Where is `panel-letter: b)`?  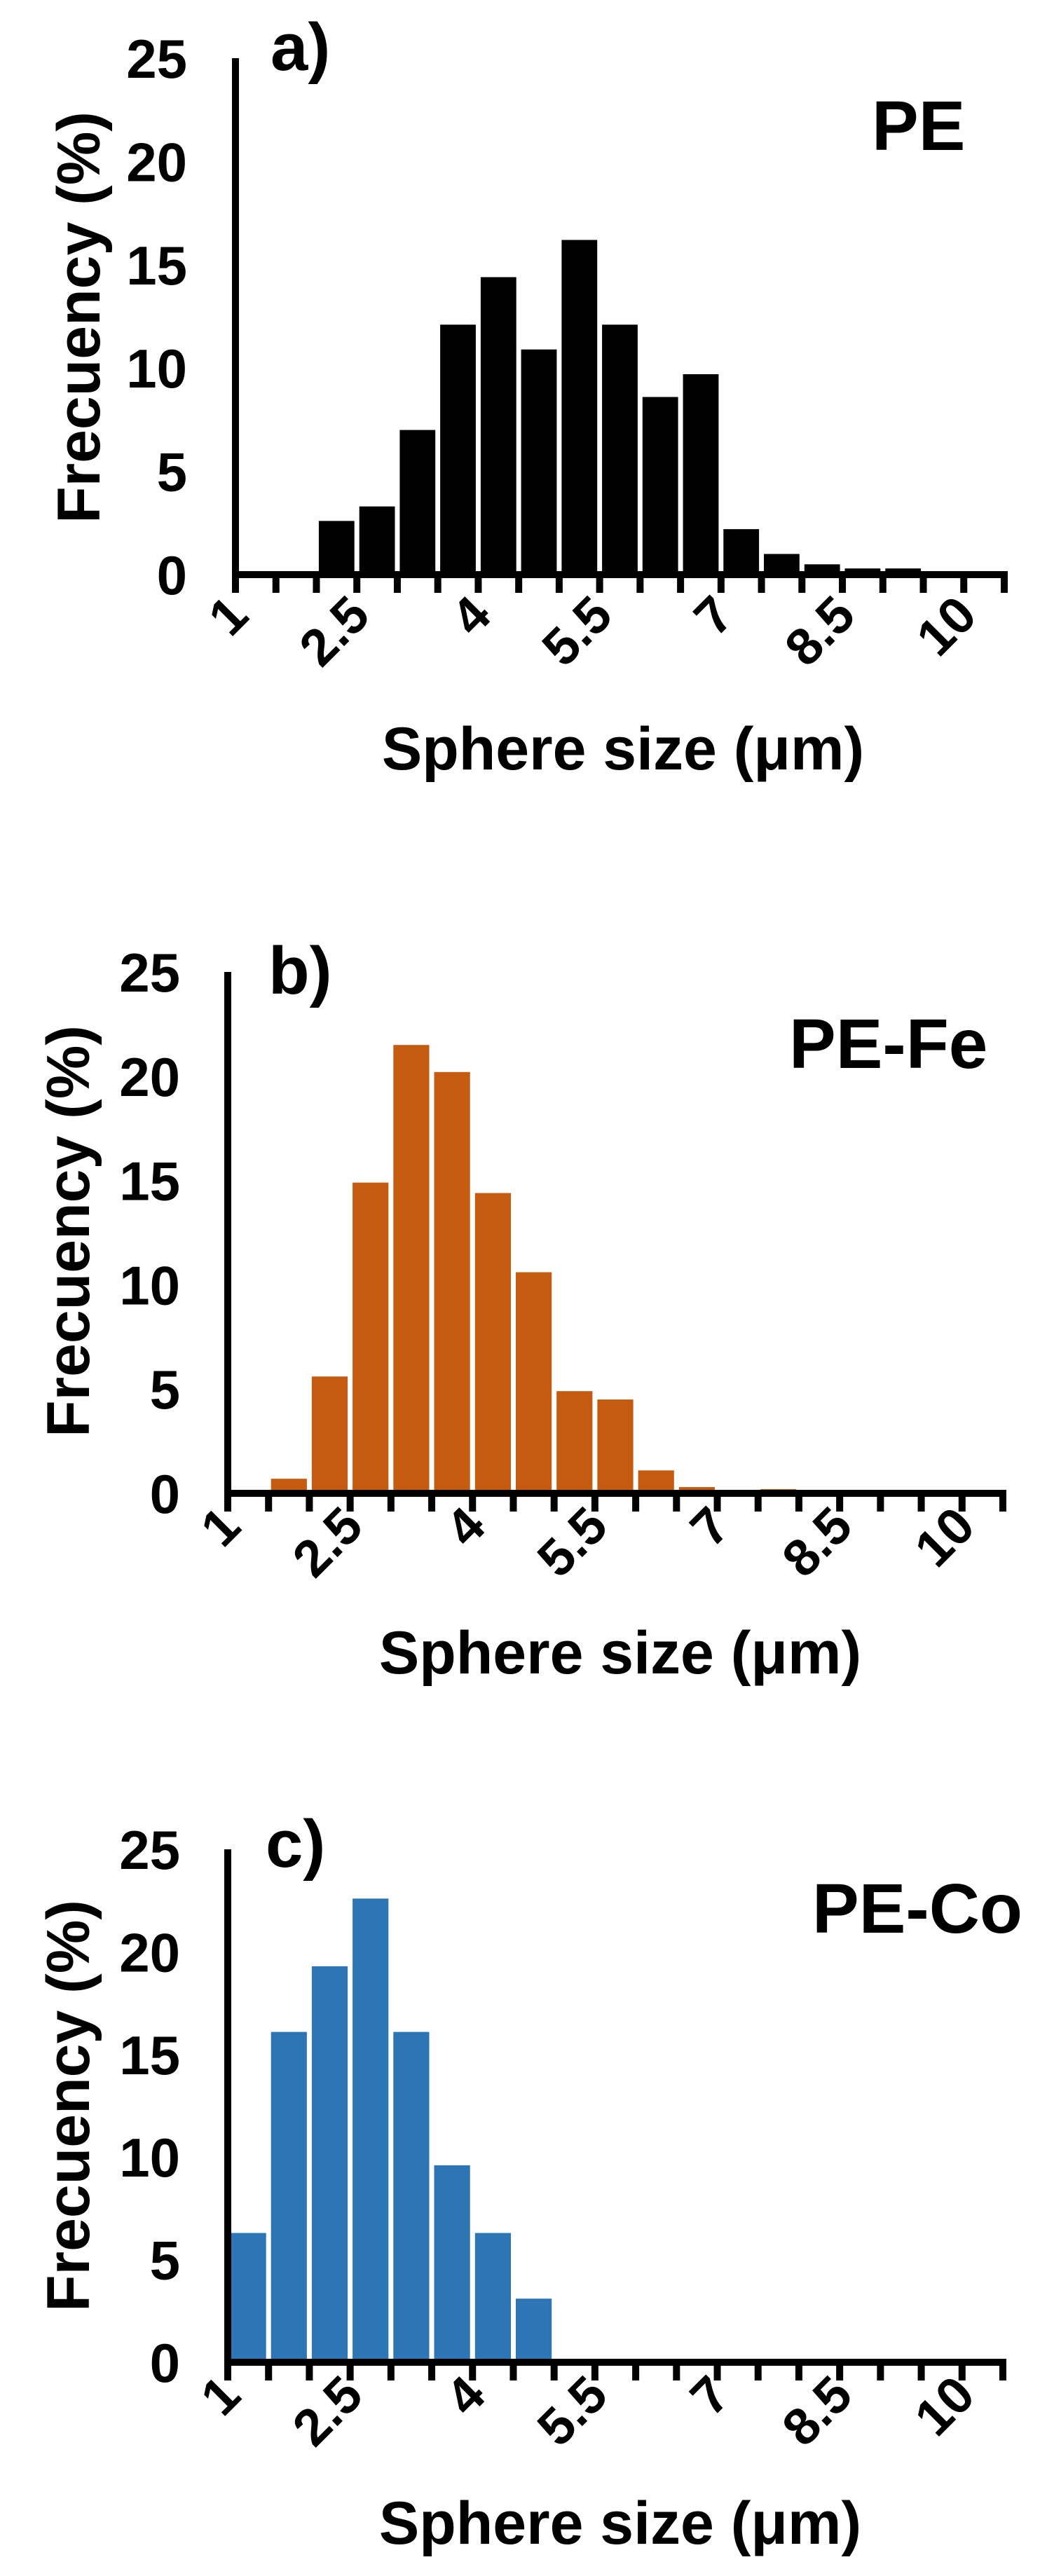 panel-letter: b) is located at coordinates (300, 971).